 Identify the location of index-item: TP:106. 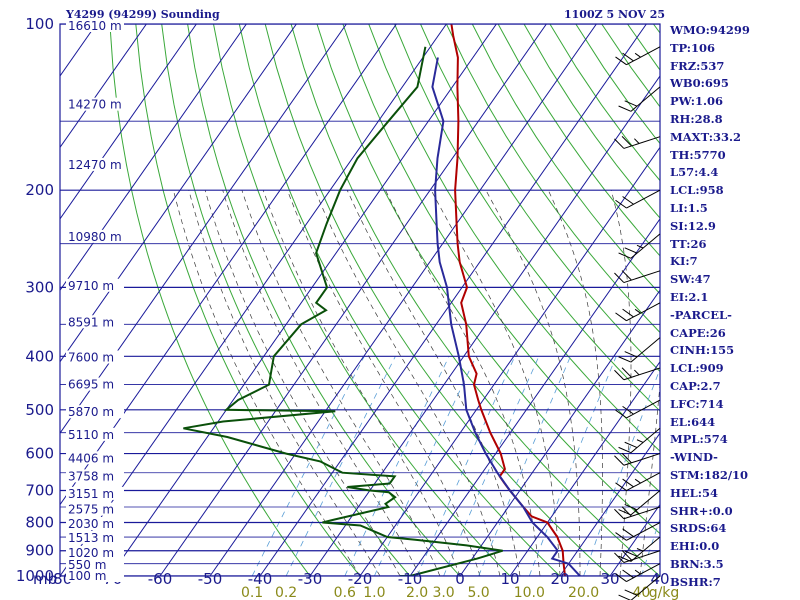
(693, 47).